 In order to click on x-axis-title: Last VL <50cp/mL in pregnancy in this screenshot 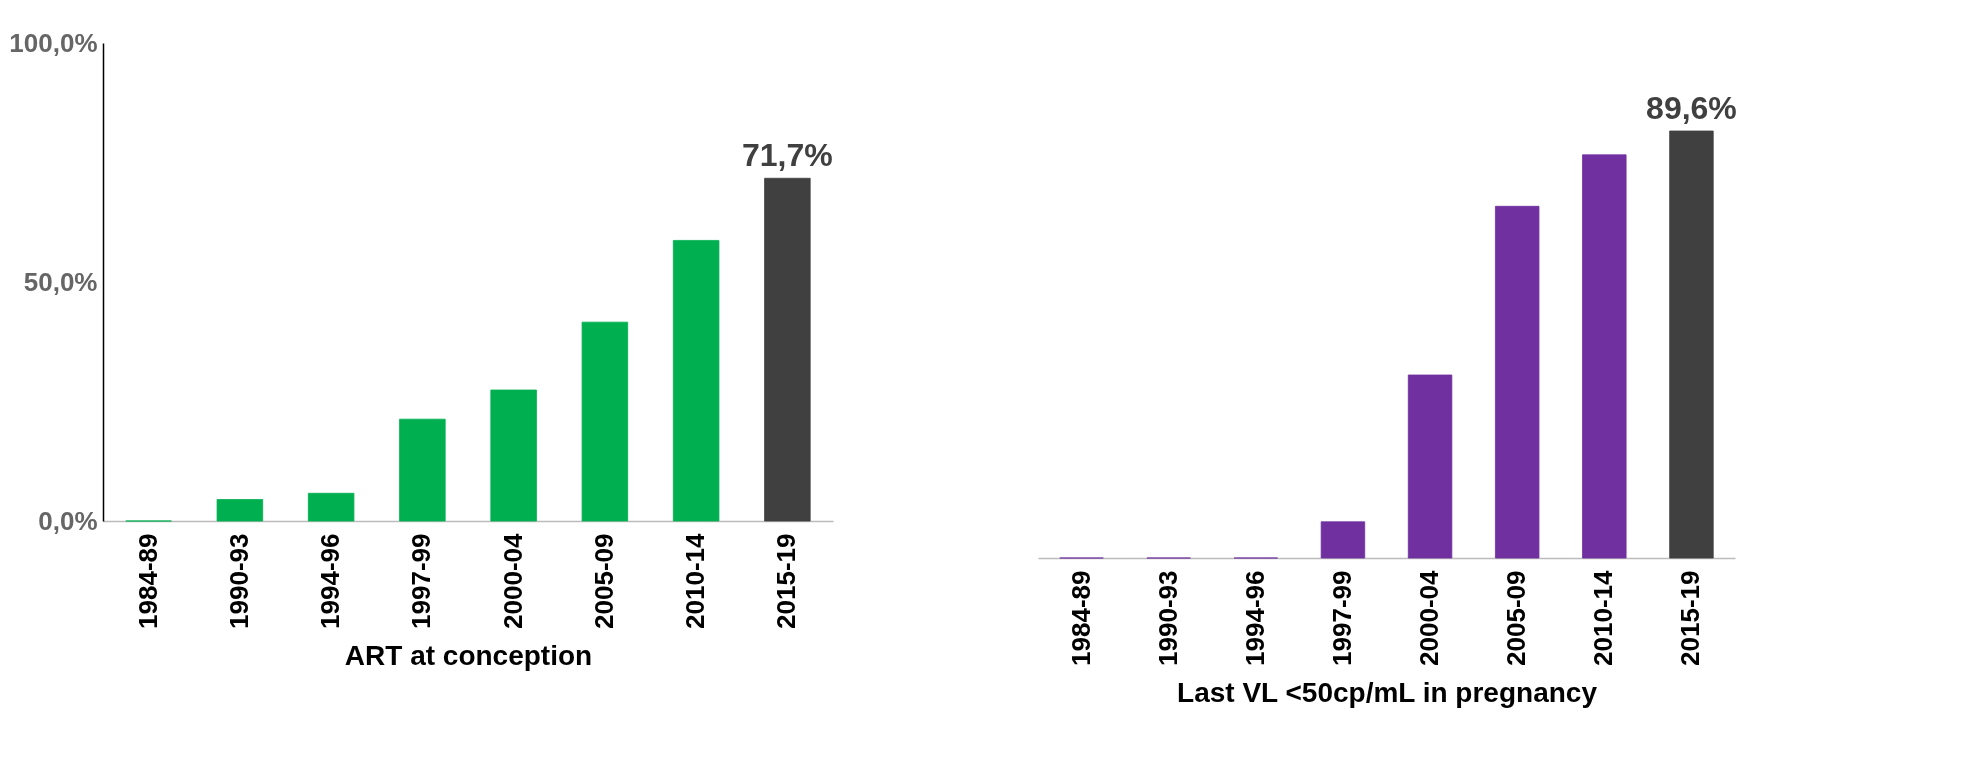, I will do `click(1387, 692)`.